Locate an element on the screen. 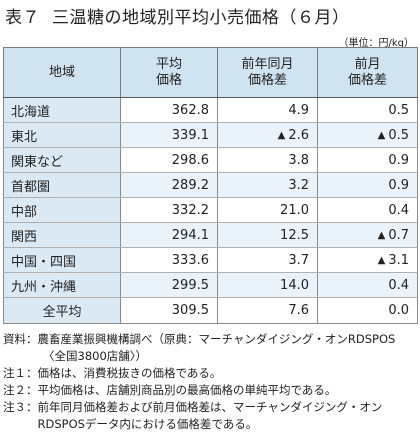  header-row: 地域 平均 価格 前年同月 価格差 前月 価格差 is located at coordinates (210, 72).